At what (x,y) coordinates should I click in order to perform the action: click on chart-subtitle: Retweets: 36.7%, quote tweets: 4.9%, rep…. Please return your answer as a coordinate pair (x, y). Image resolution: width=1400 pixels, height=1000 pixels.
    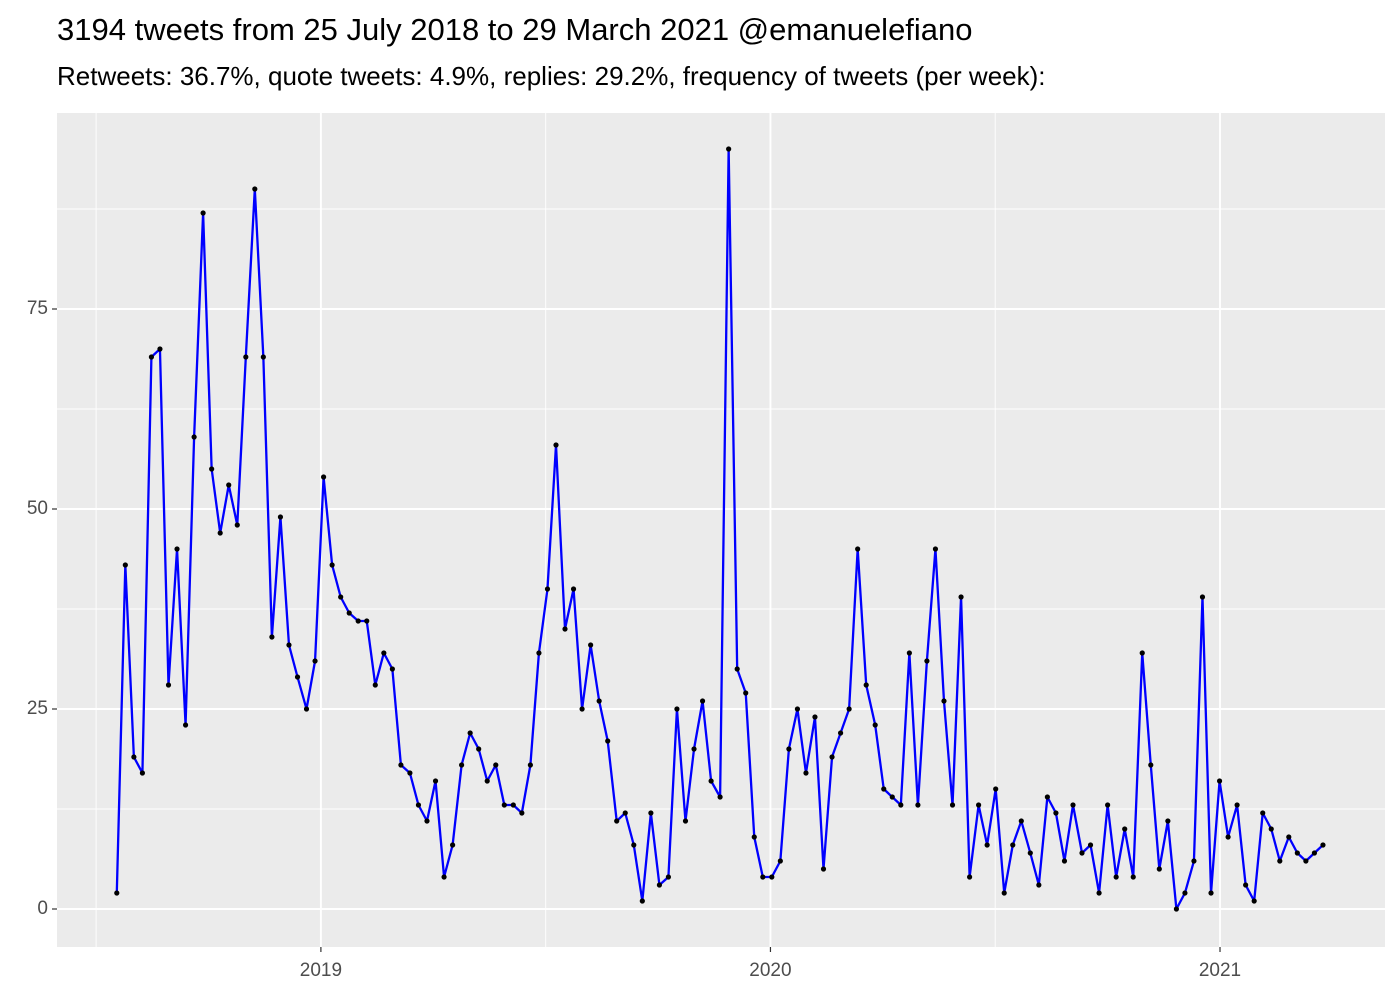
    Looking at the image, I should click on (551, 76).